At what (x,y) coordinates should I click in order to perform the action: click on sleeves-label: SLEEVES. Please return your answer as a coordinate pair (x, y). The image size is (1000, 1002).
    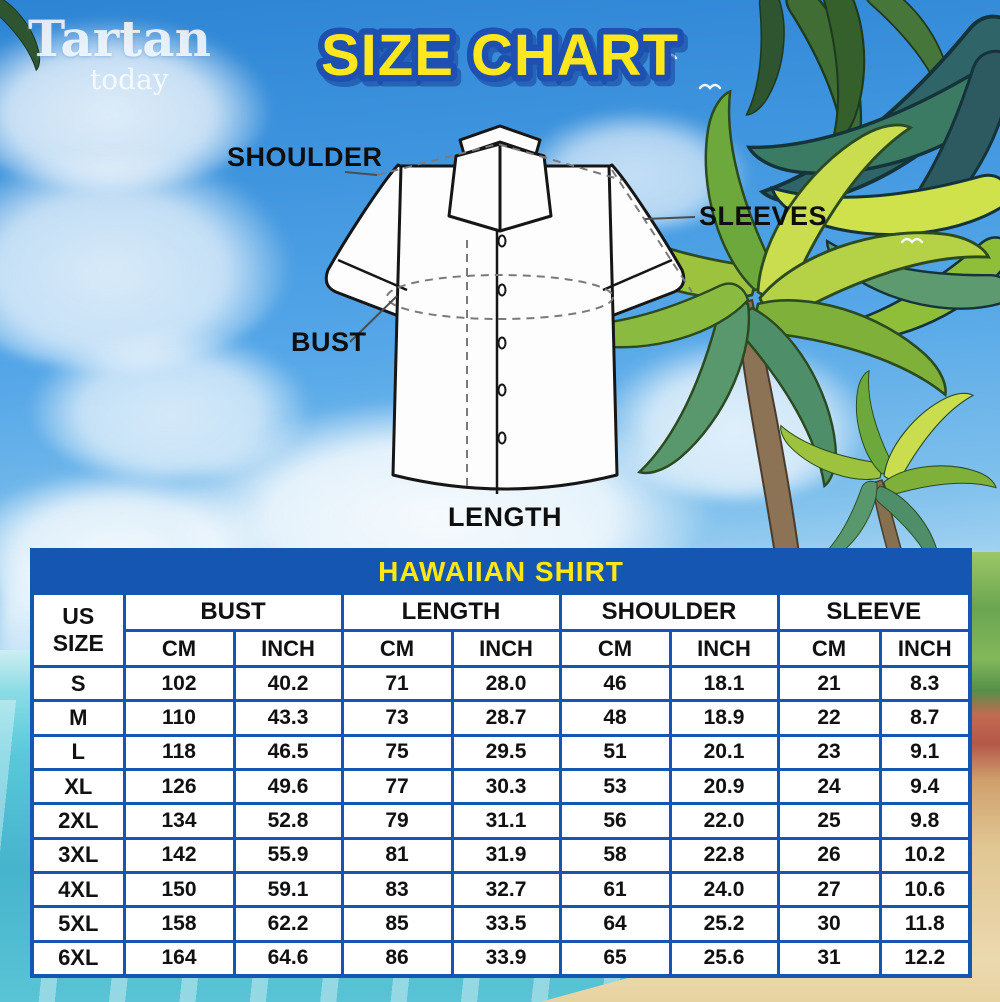
    Looking at the image, I should click on (763, 216).